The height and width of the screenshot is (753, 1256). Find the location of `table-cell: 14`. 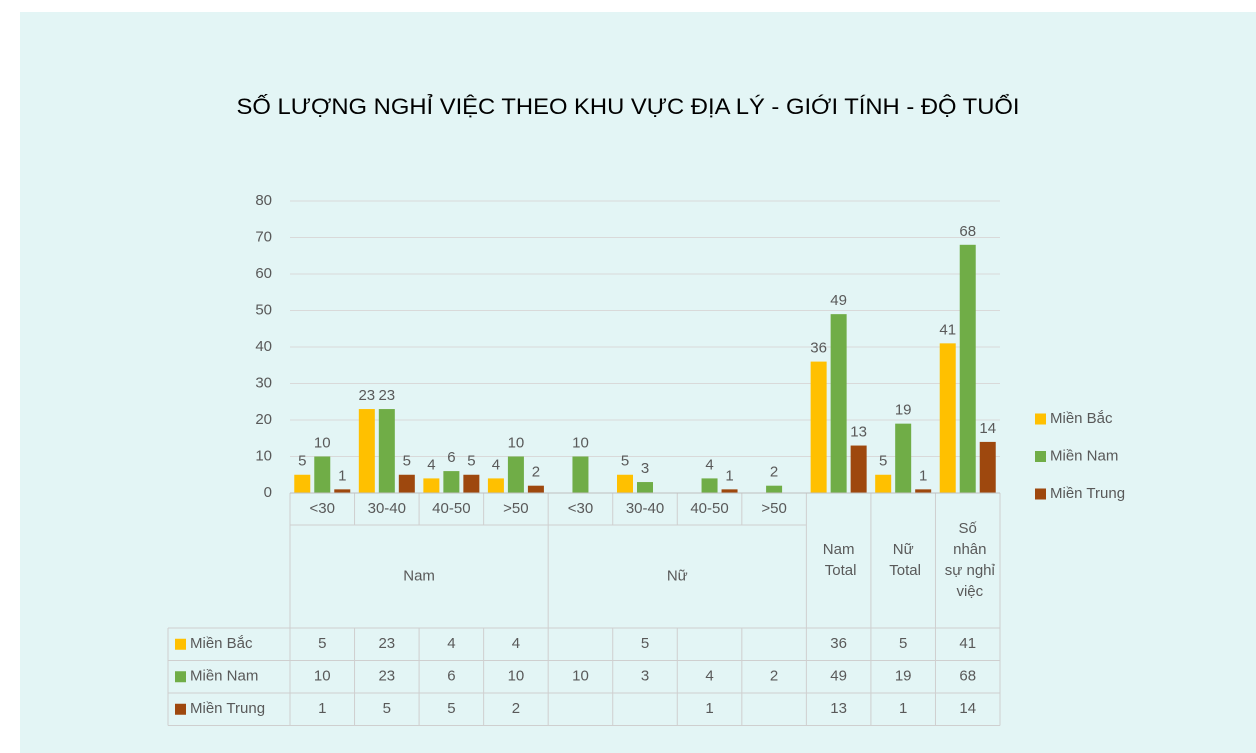

table-cell: 14 is located at coordinates (967, 708).